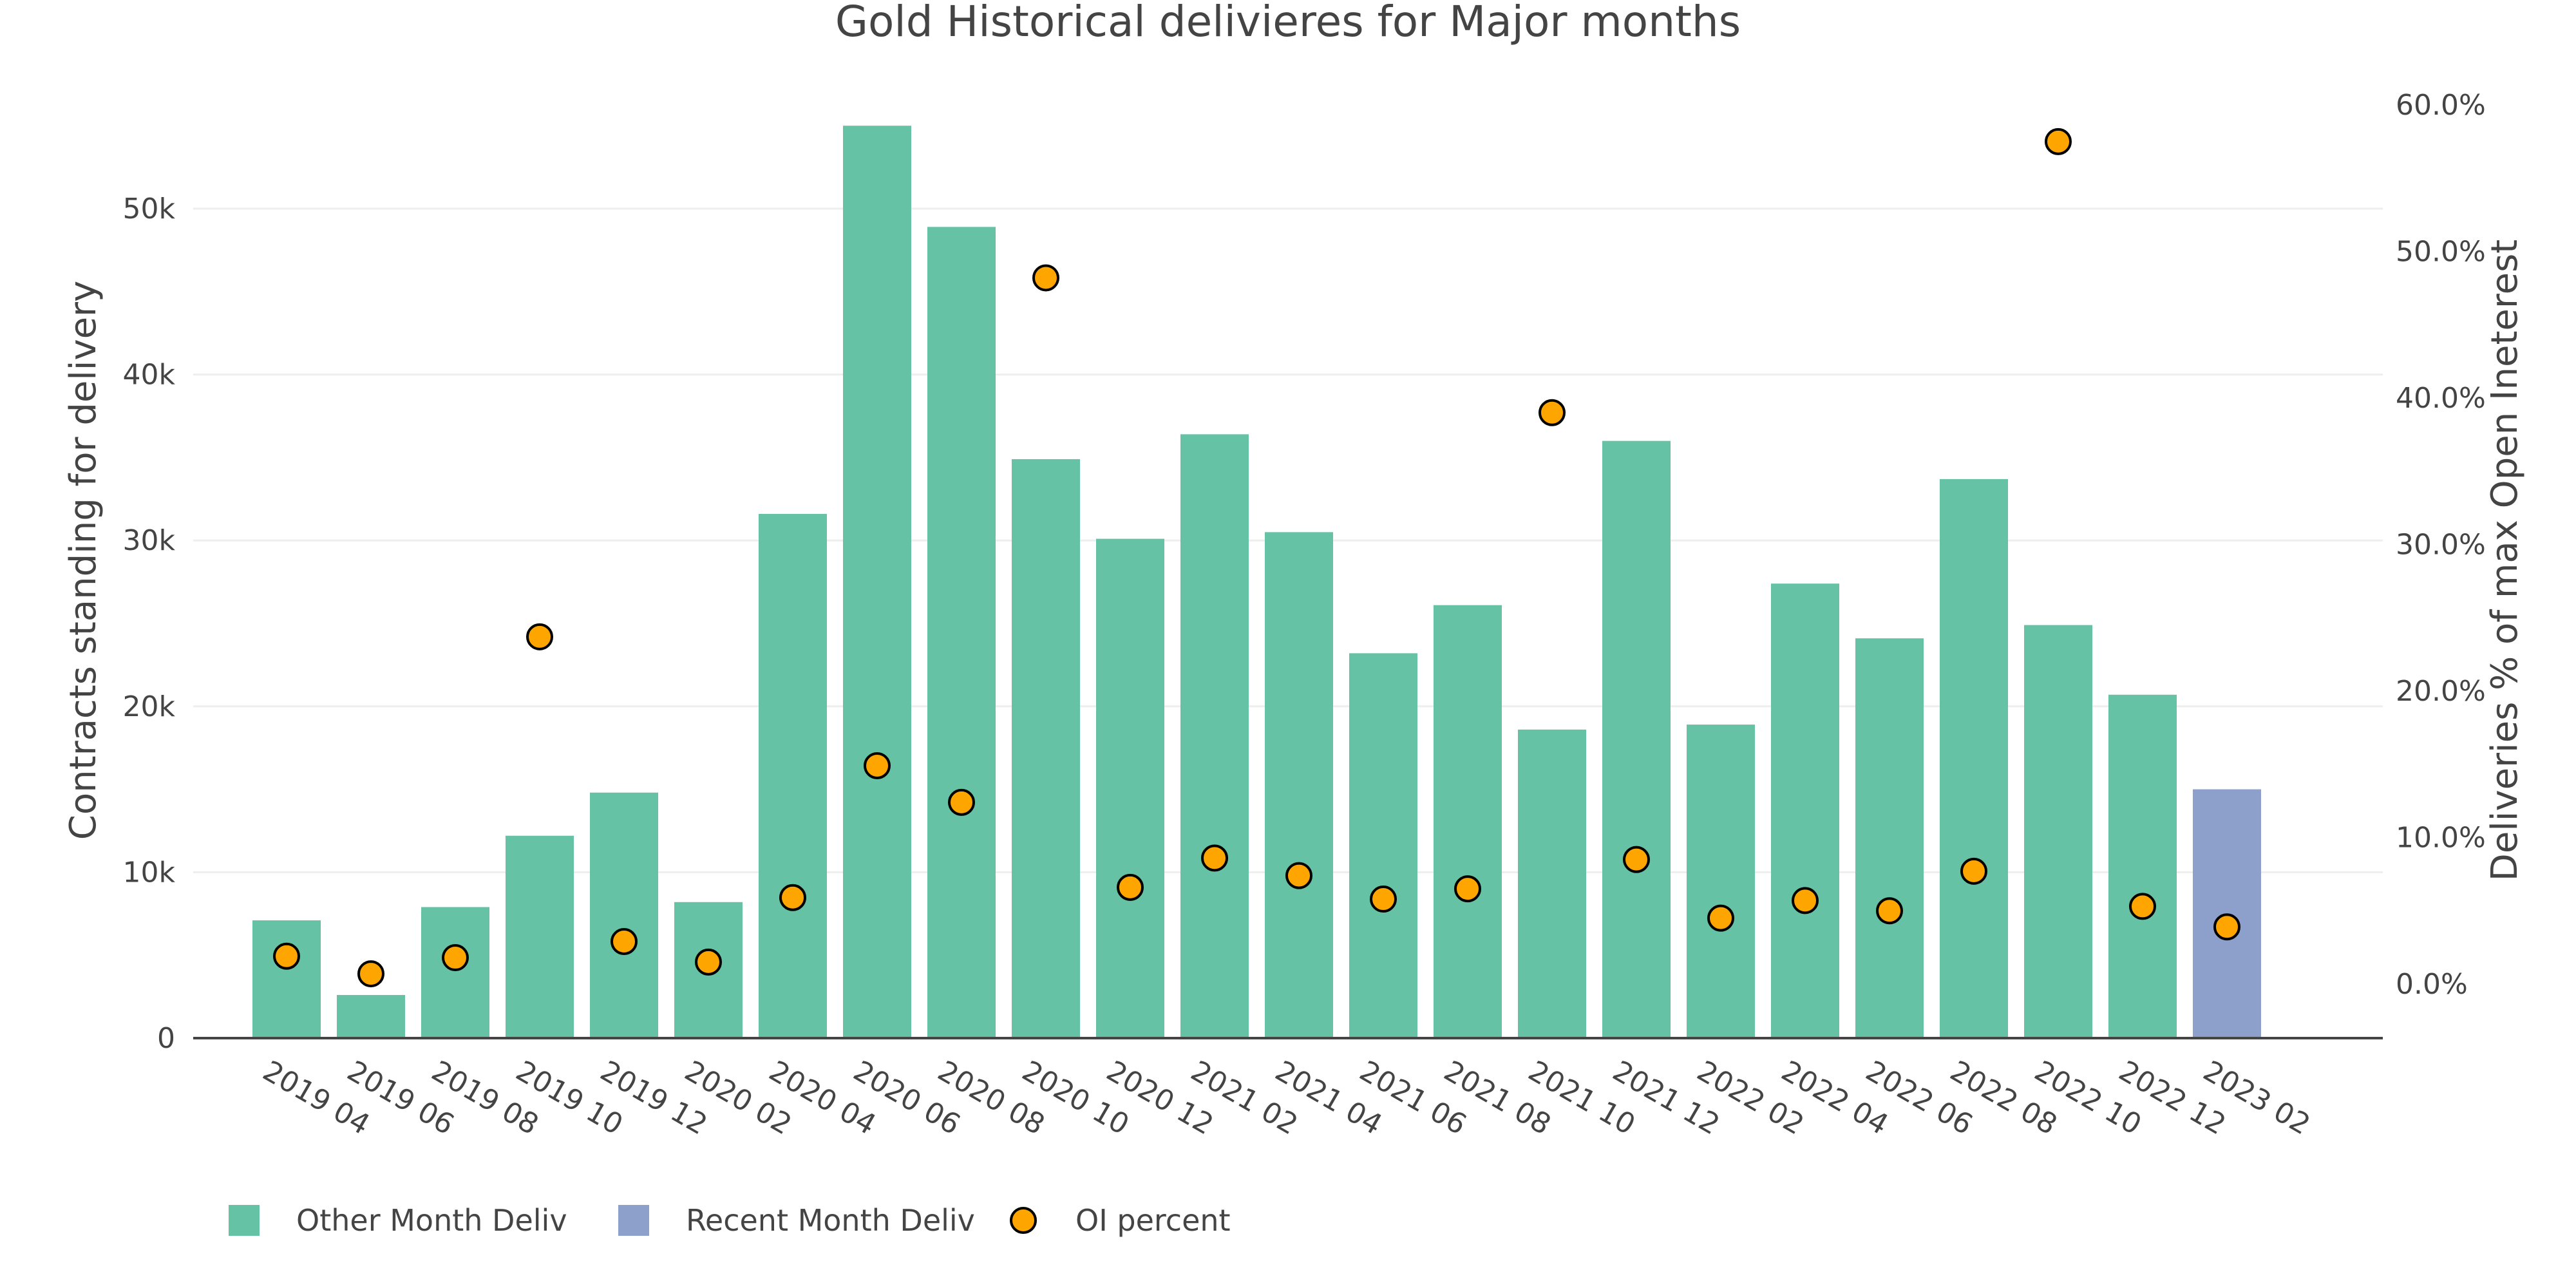 The width and height of the screenshot is (2576, 1288). Describe the element at coordinates (2441, 839) in the screenshot. I see `y2-tick-label: 10.0%` at that location.